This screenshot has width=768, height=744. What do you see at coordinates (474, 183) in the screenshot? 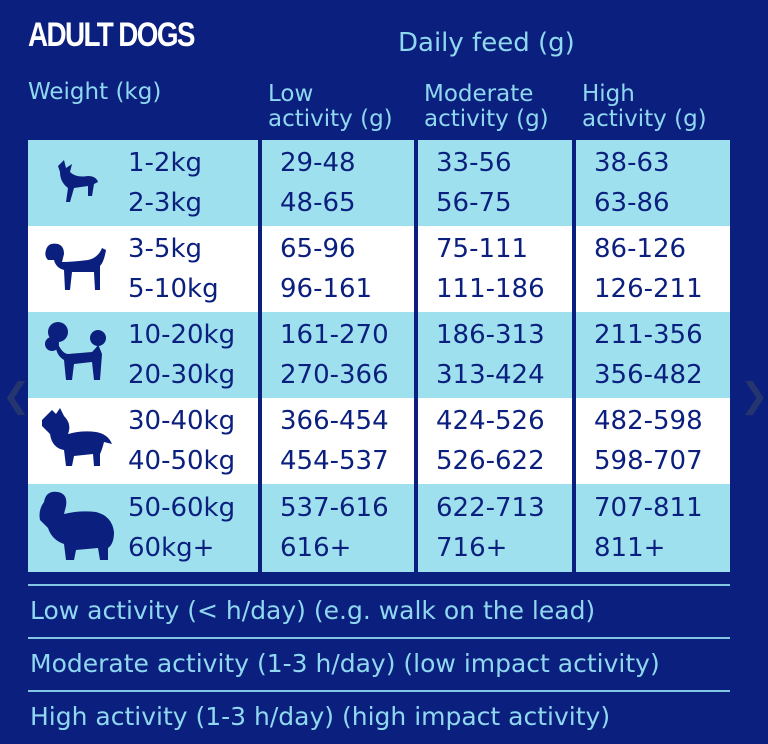
I see `row-1-moderate: 33-56 56-75` at bounding box center [474, 183].